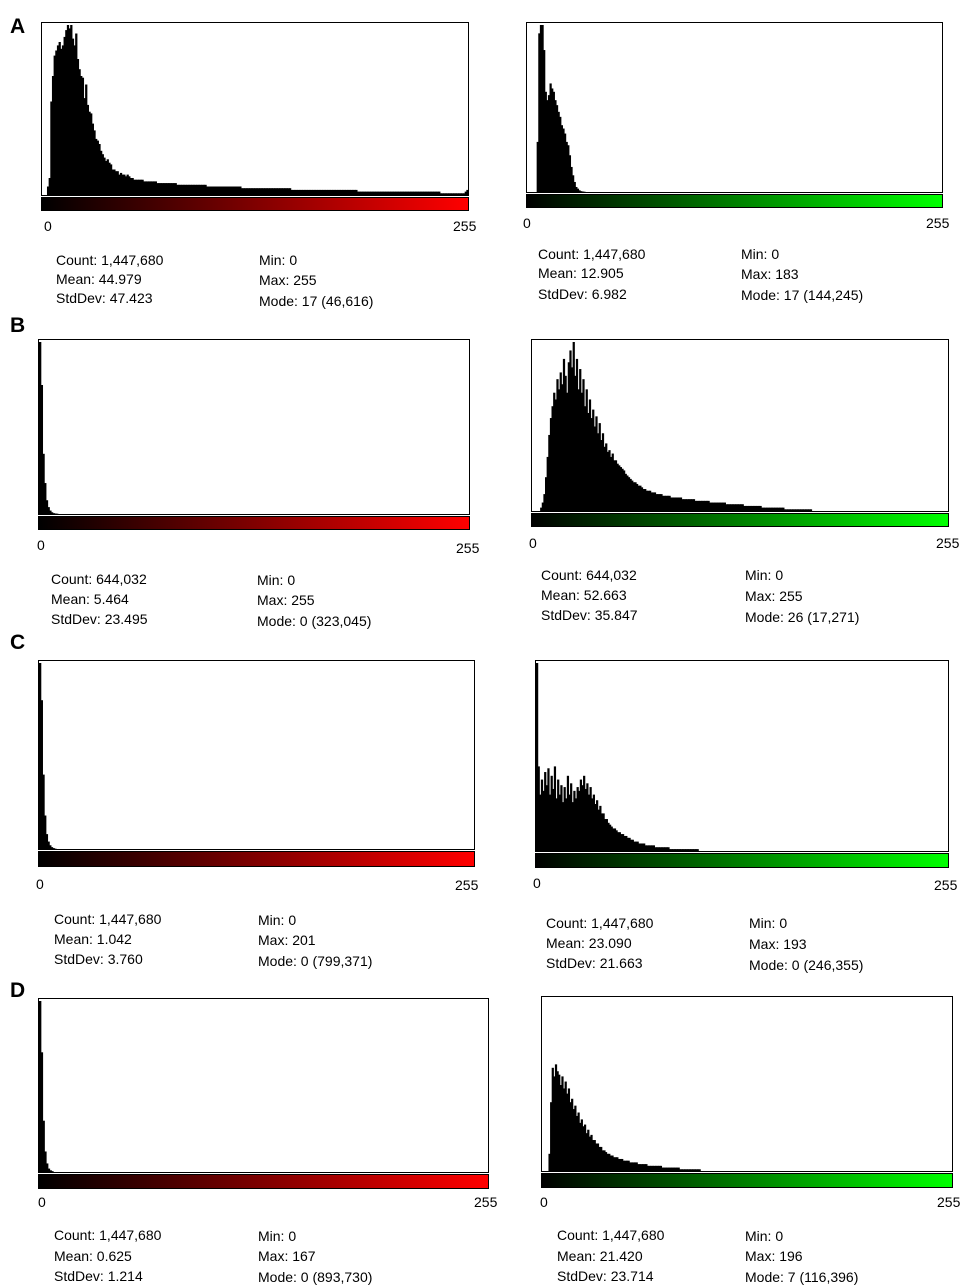  What do you see at coordinates (760, 254) in the screenshot?
I see `stat-min: Min: 0` at bounding box center [760, 254].